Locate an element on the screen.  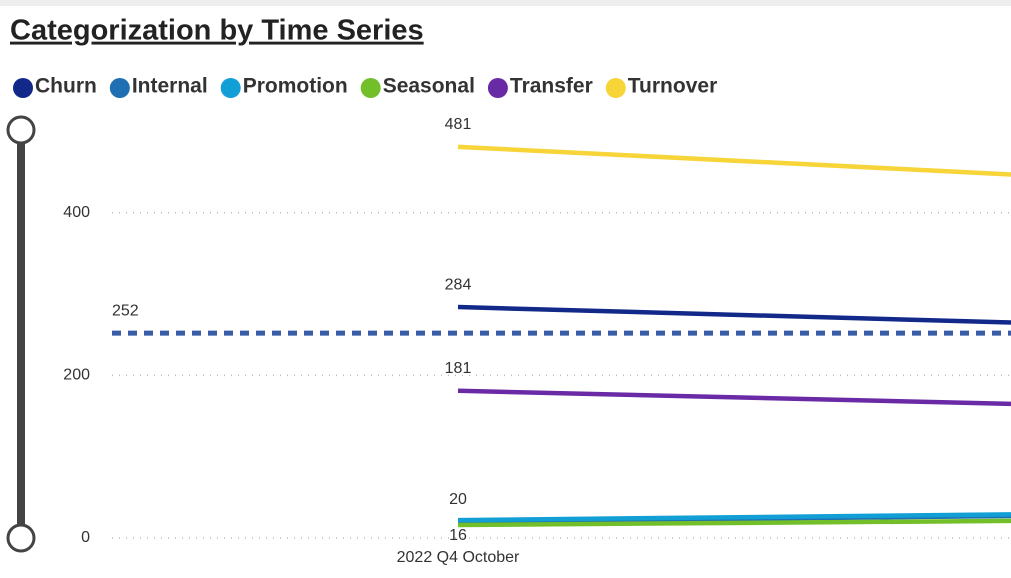
y-tick-label: 0 is located at coordinates (85, 537).